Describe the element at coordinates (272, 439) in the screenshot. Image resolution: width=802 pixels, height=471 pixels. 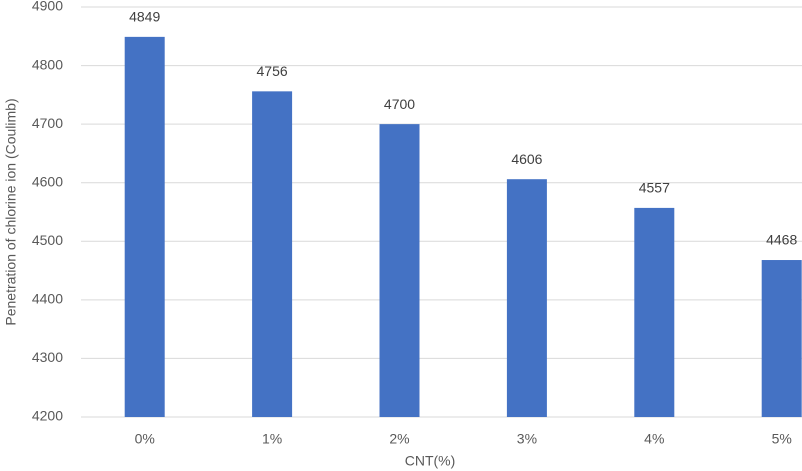
I see `x-tick-label: 1%` at that location.